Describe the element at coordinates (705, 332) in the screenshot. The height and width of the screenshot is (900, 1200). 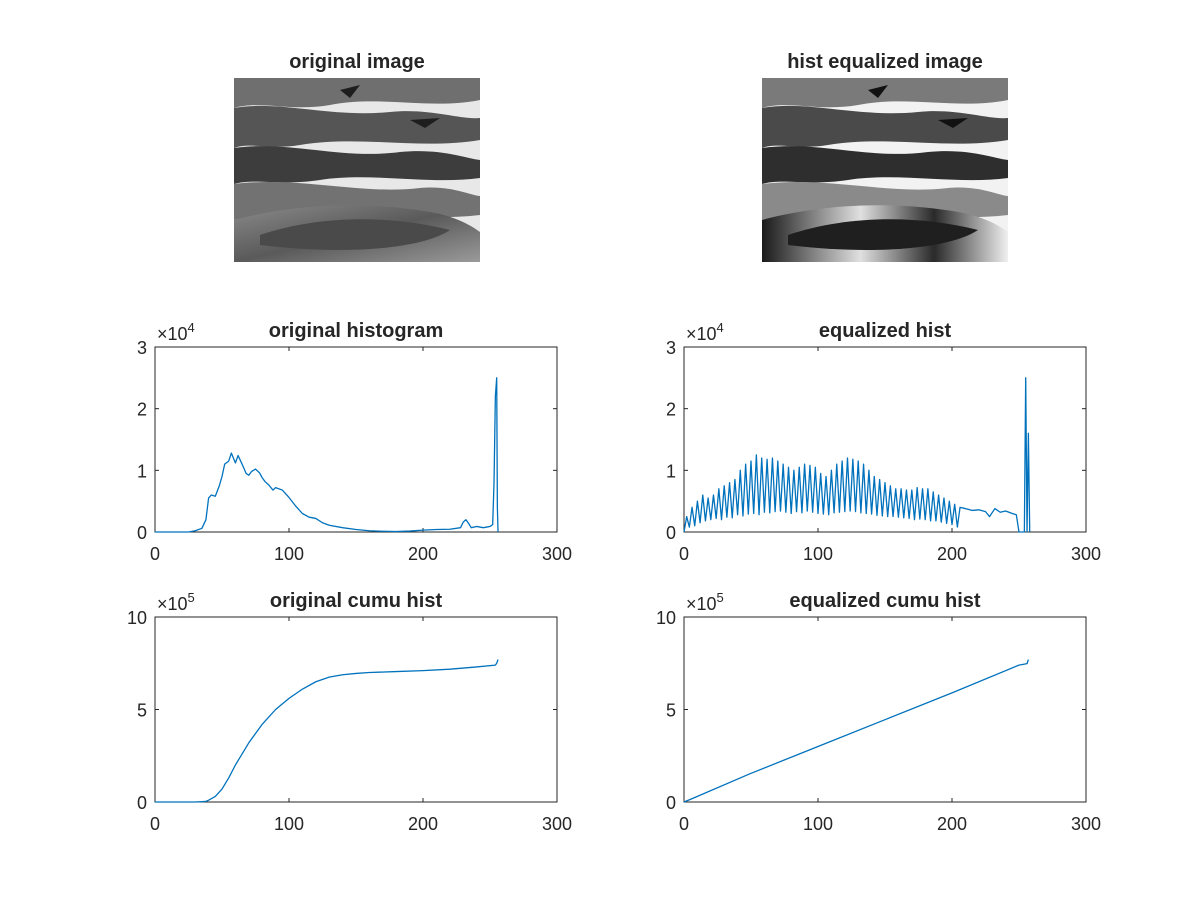
I see `chart-1-exponent: ×10⁴` at that location.